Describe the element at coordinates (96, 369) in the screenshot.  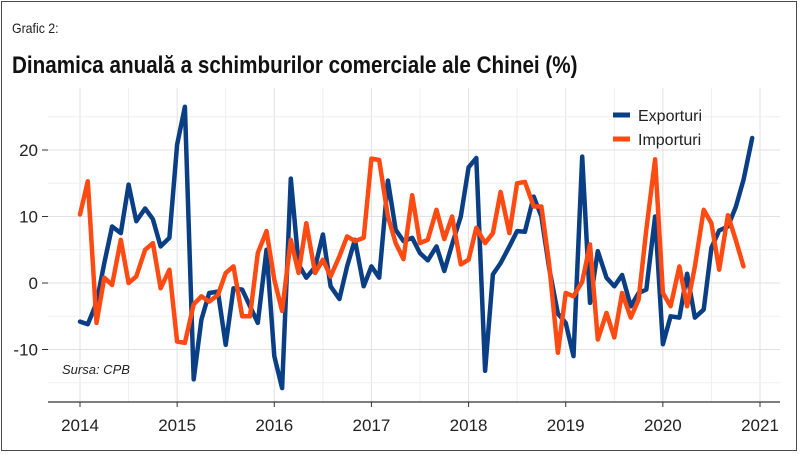
I see `source-note: Sursa: CPB` at that location.